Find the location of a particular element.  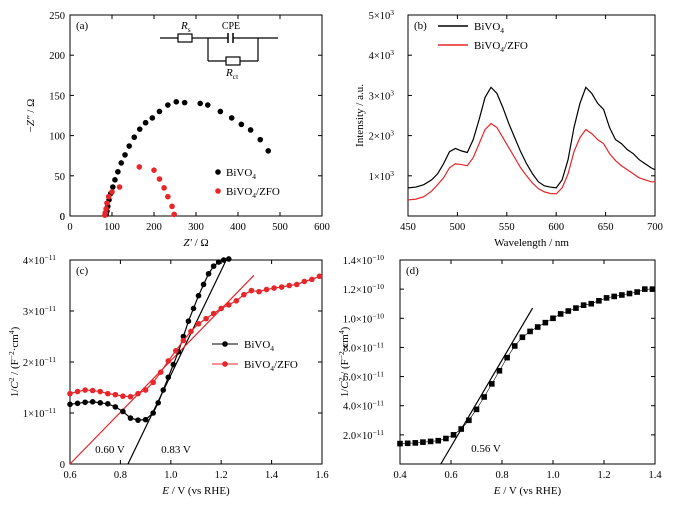

resistor-rct is located at coordinates (233, 61).